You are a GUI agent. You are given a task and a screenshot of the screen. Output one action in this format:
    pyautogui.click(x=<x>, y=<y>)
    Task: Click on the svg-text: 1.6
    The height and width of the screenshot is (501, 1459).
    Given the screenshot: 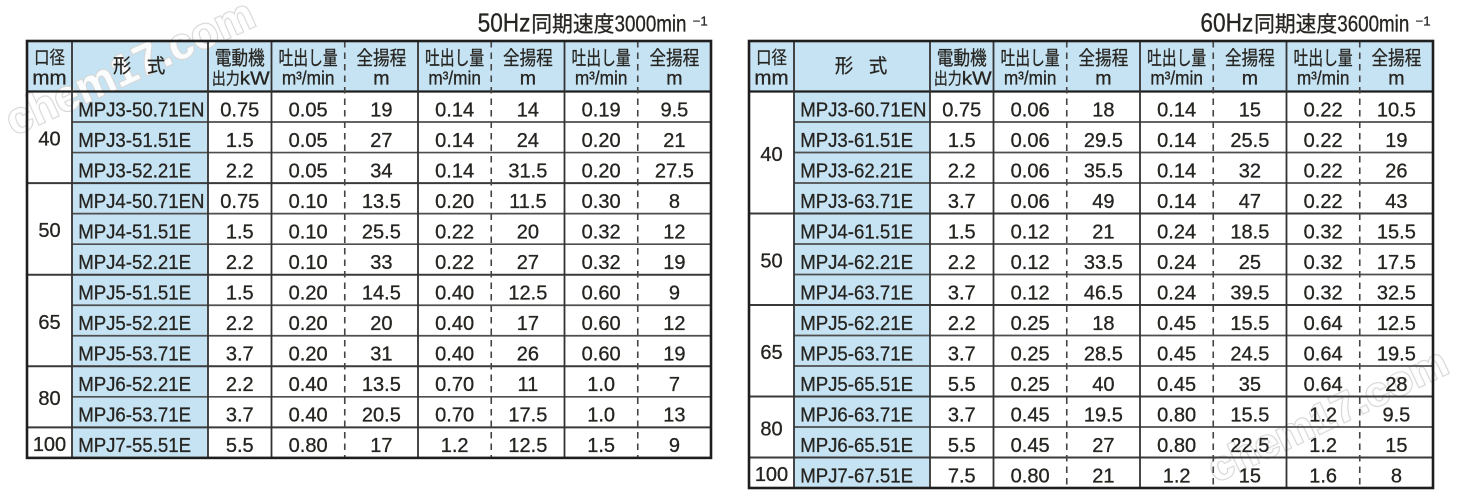 What is the action you would take?
    pyautogui.click(x=1323, y=476)
    